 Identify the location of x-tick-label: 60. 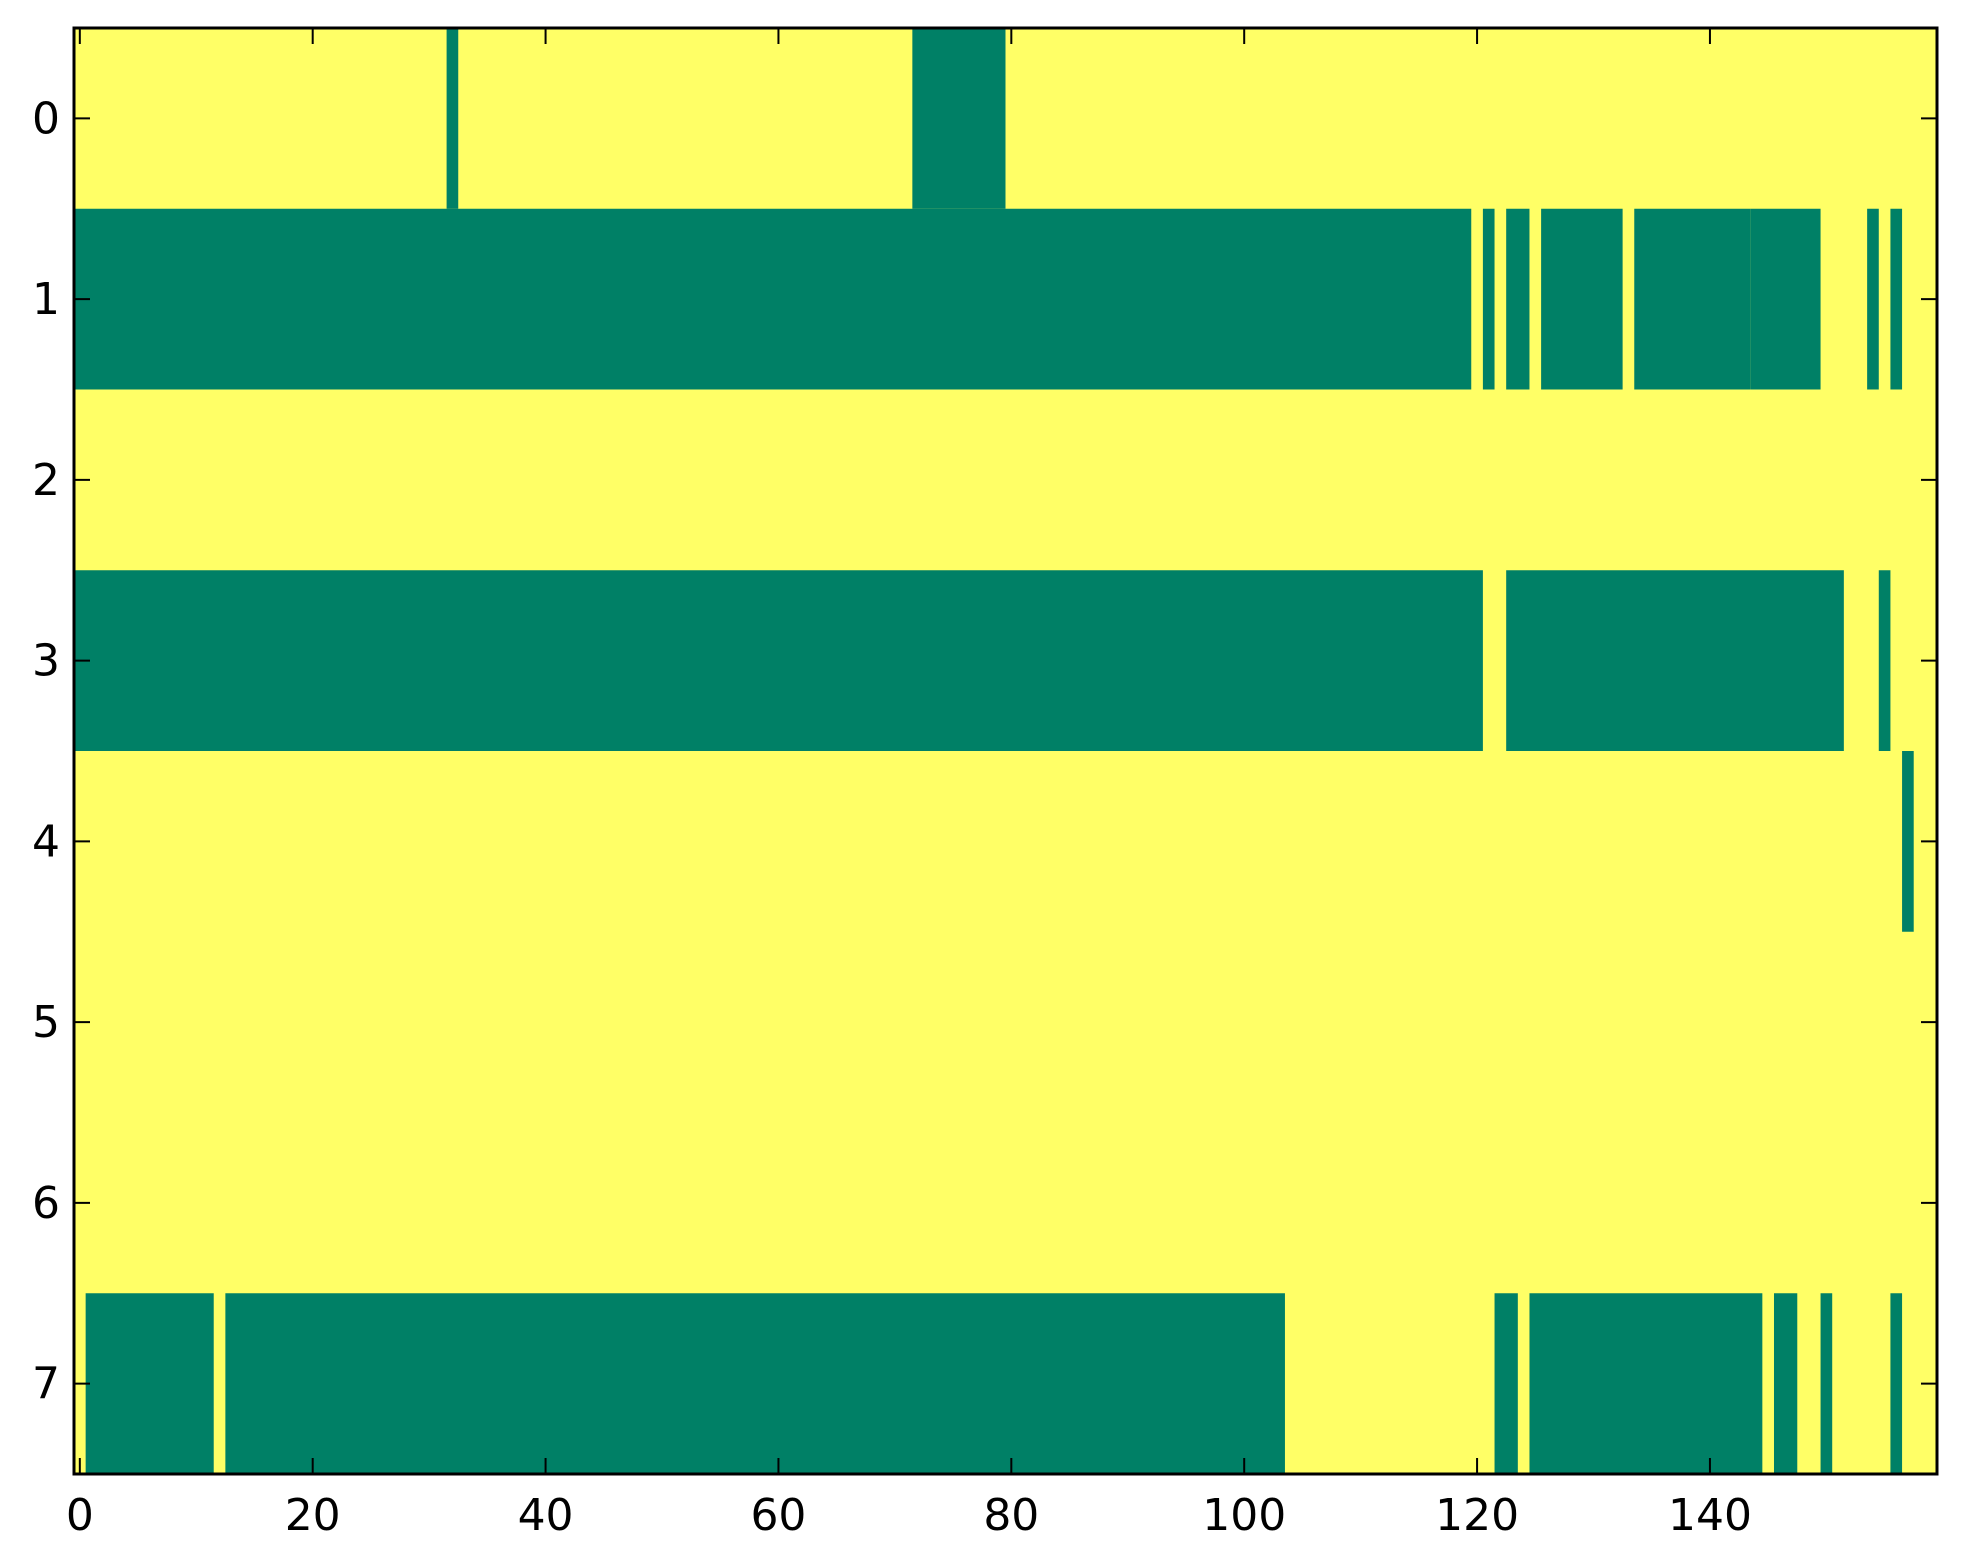
(778, 1515).